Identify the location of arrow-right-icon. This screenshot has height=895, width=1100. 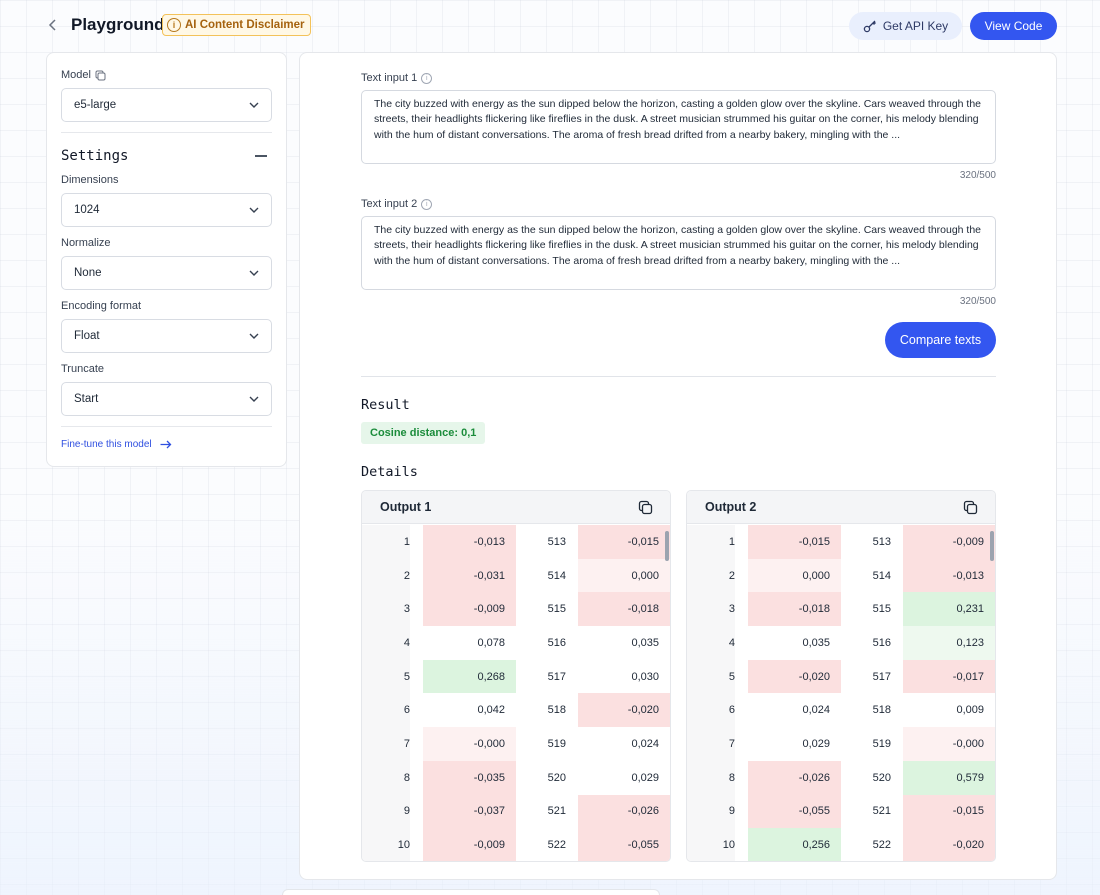
(166, 444).